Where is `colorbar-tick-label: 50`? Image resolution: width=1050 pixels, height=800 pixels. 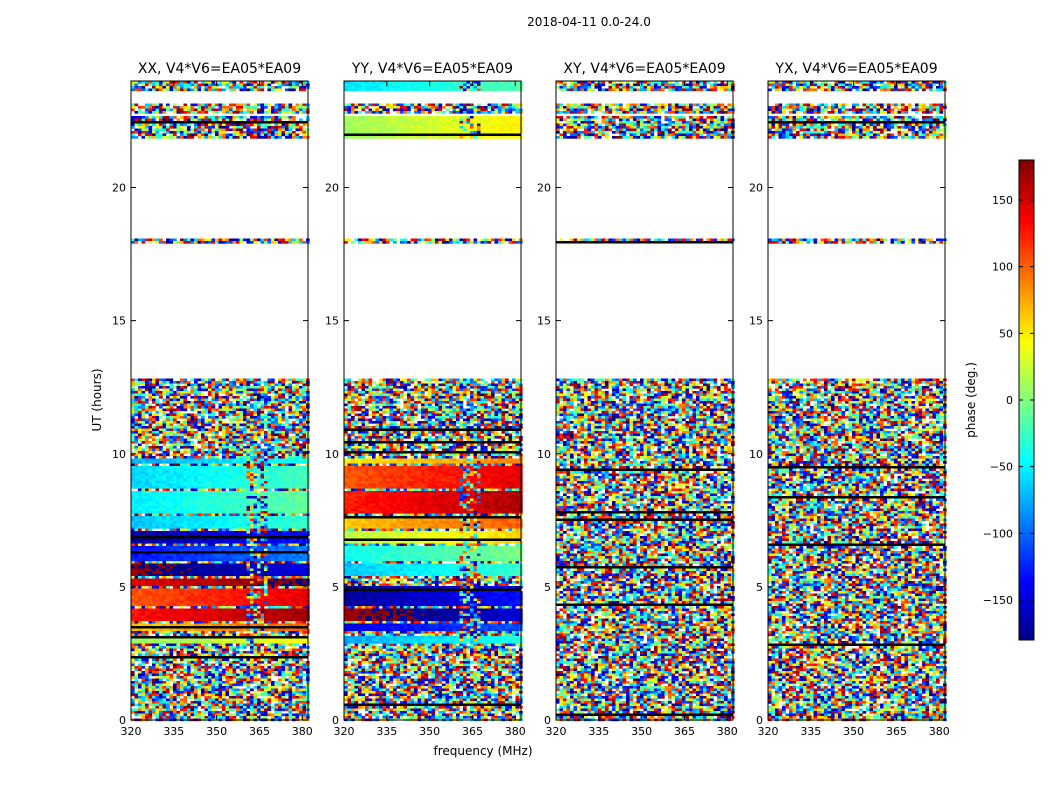 colorbar-tick-label: 50 is located at coordinates (1006, 333).